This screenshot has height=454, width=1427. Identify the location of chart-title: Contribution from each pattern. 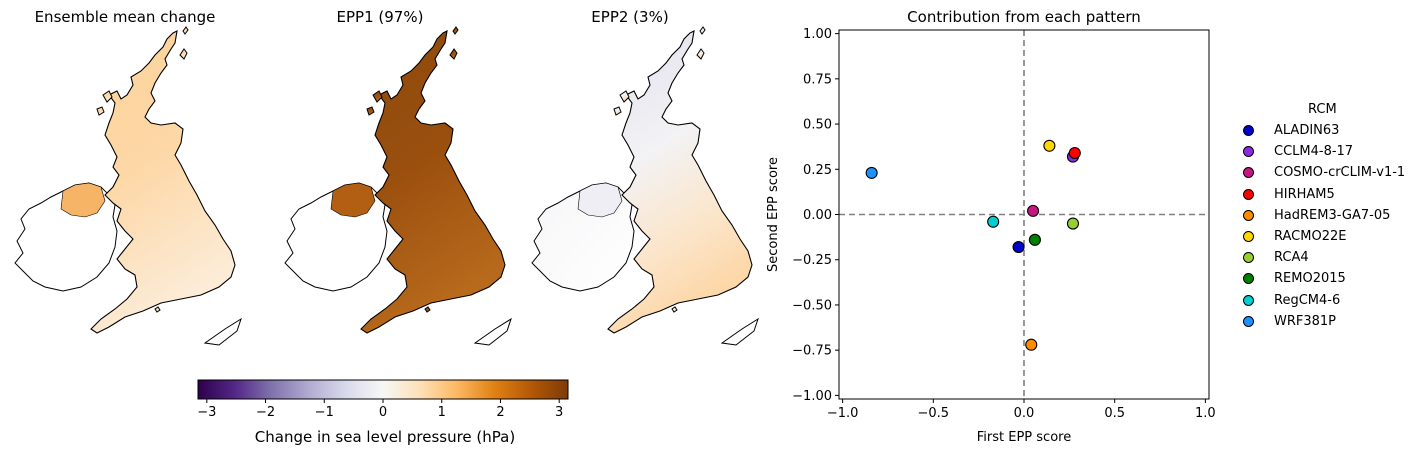
(1024, 17).